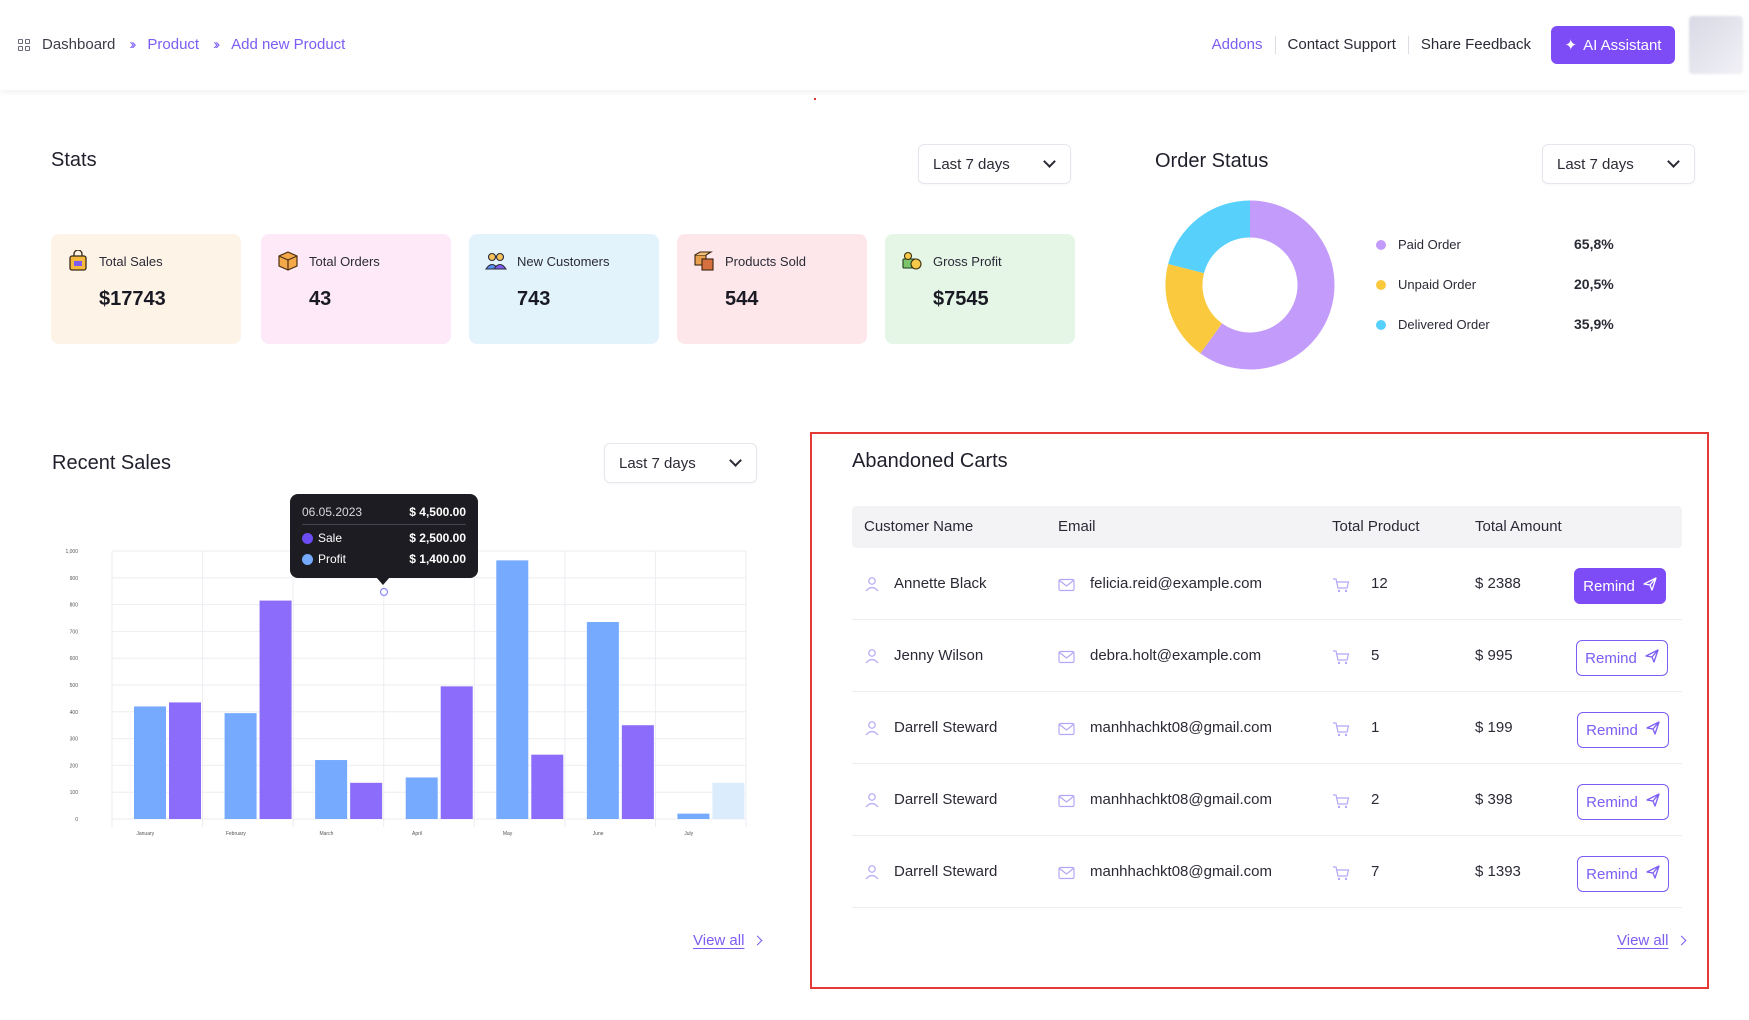 The image size is (1749, 1020). What do you see at coordinates (1341, 45) in the screenshot?
I see `contact-support-link: Contact Support` at bounding box center [1341, 45].